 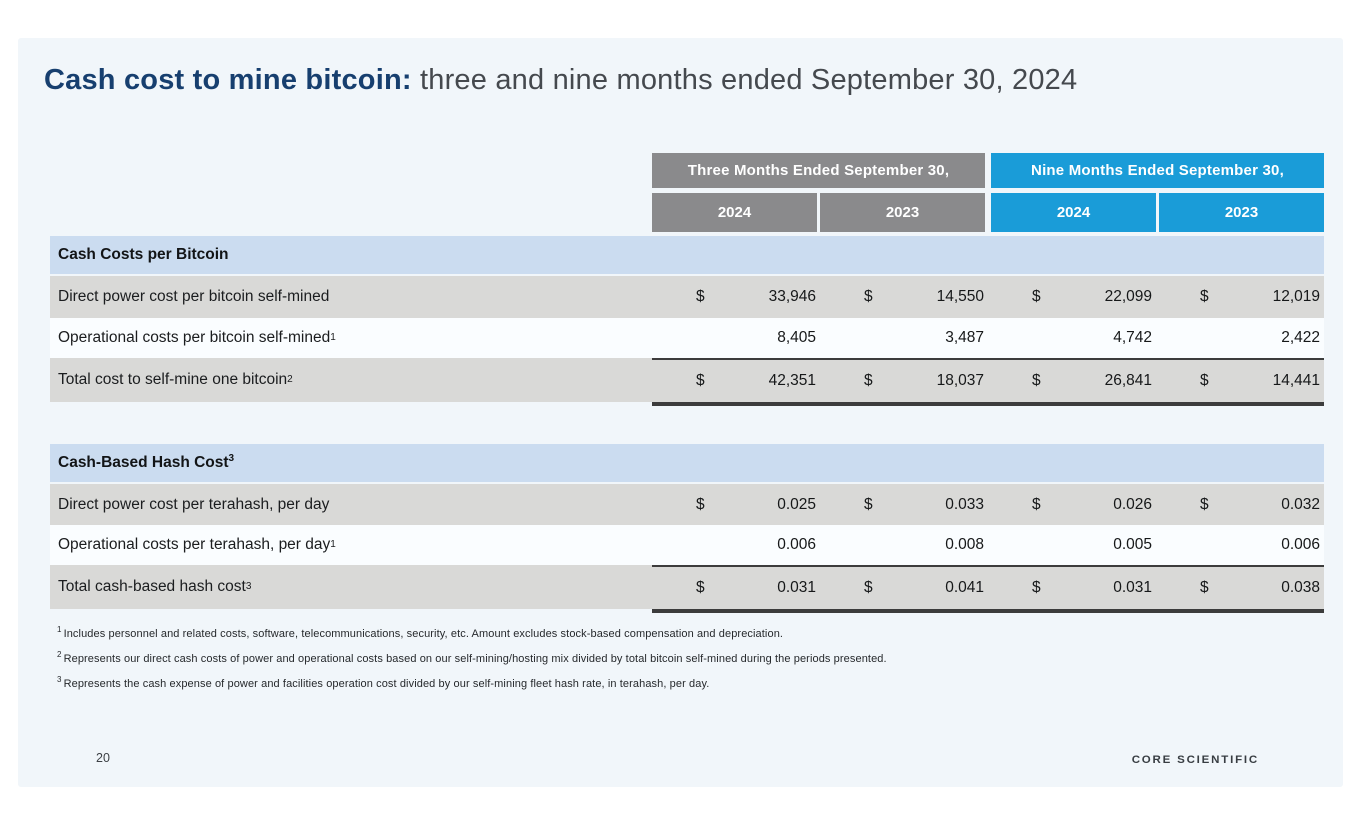 What do you see at coordinates (1240, 504) in the screenshot?
I see `value-cell: $0.032` at bounding box center [1240, 504].